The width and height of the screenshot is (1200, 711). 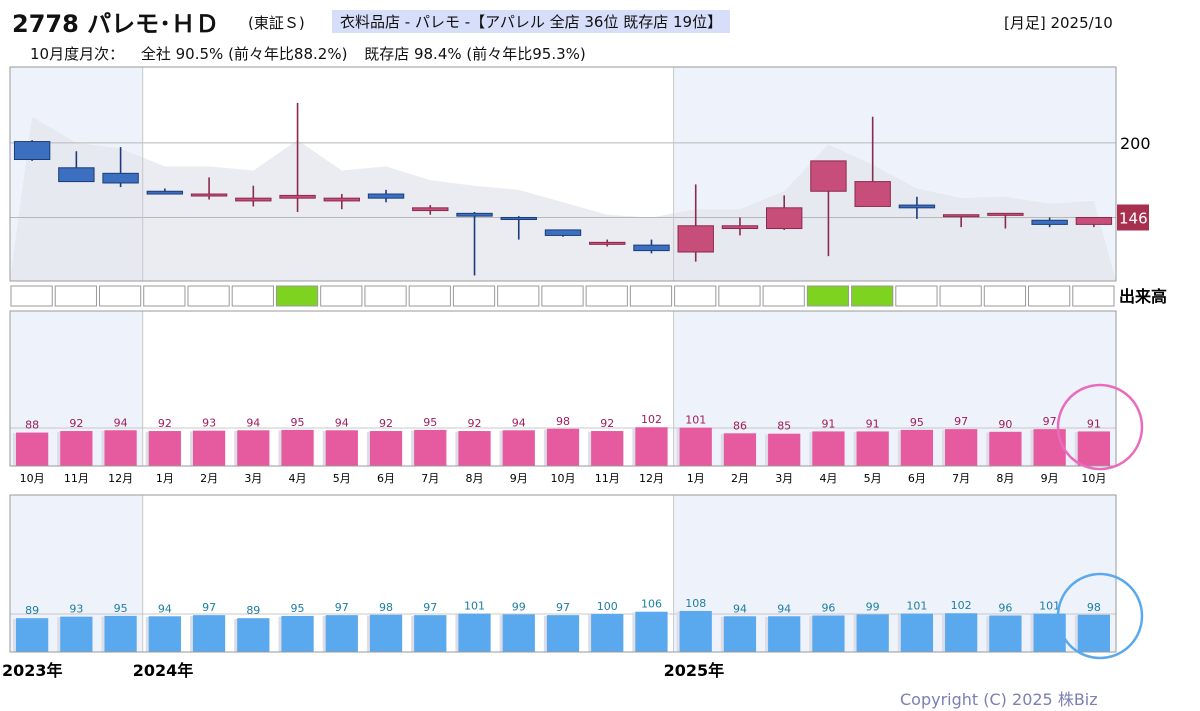 I want to click on month-label: 8月, so click(x=475, y=478).